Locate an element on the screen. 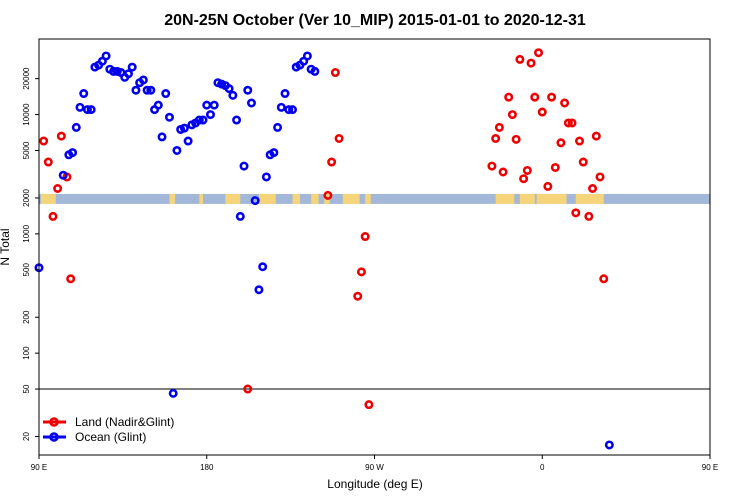 Image resolution: width=750 pixels, height=500 pixels. x-tick-label: 0 is located at coordinates (542, 467).